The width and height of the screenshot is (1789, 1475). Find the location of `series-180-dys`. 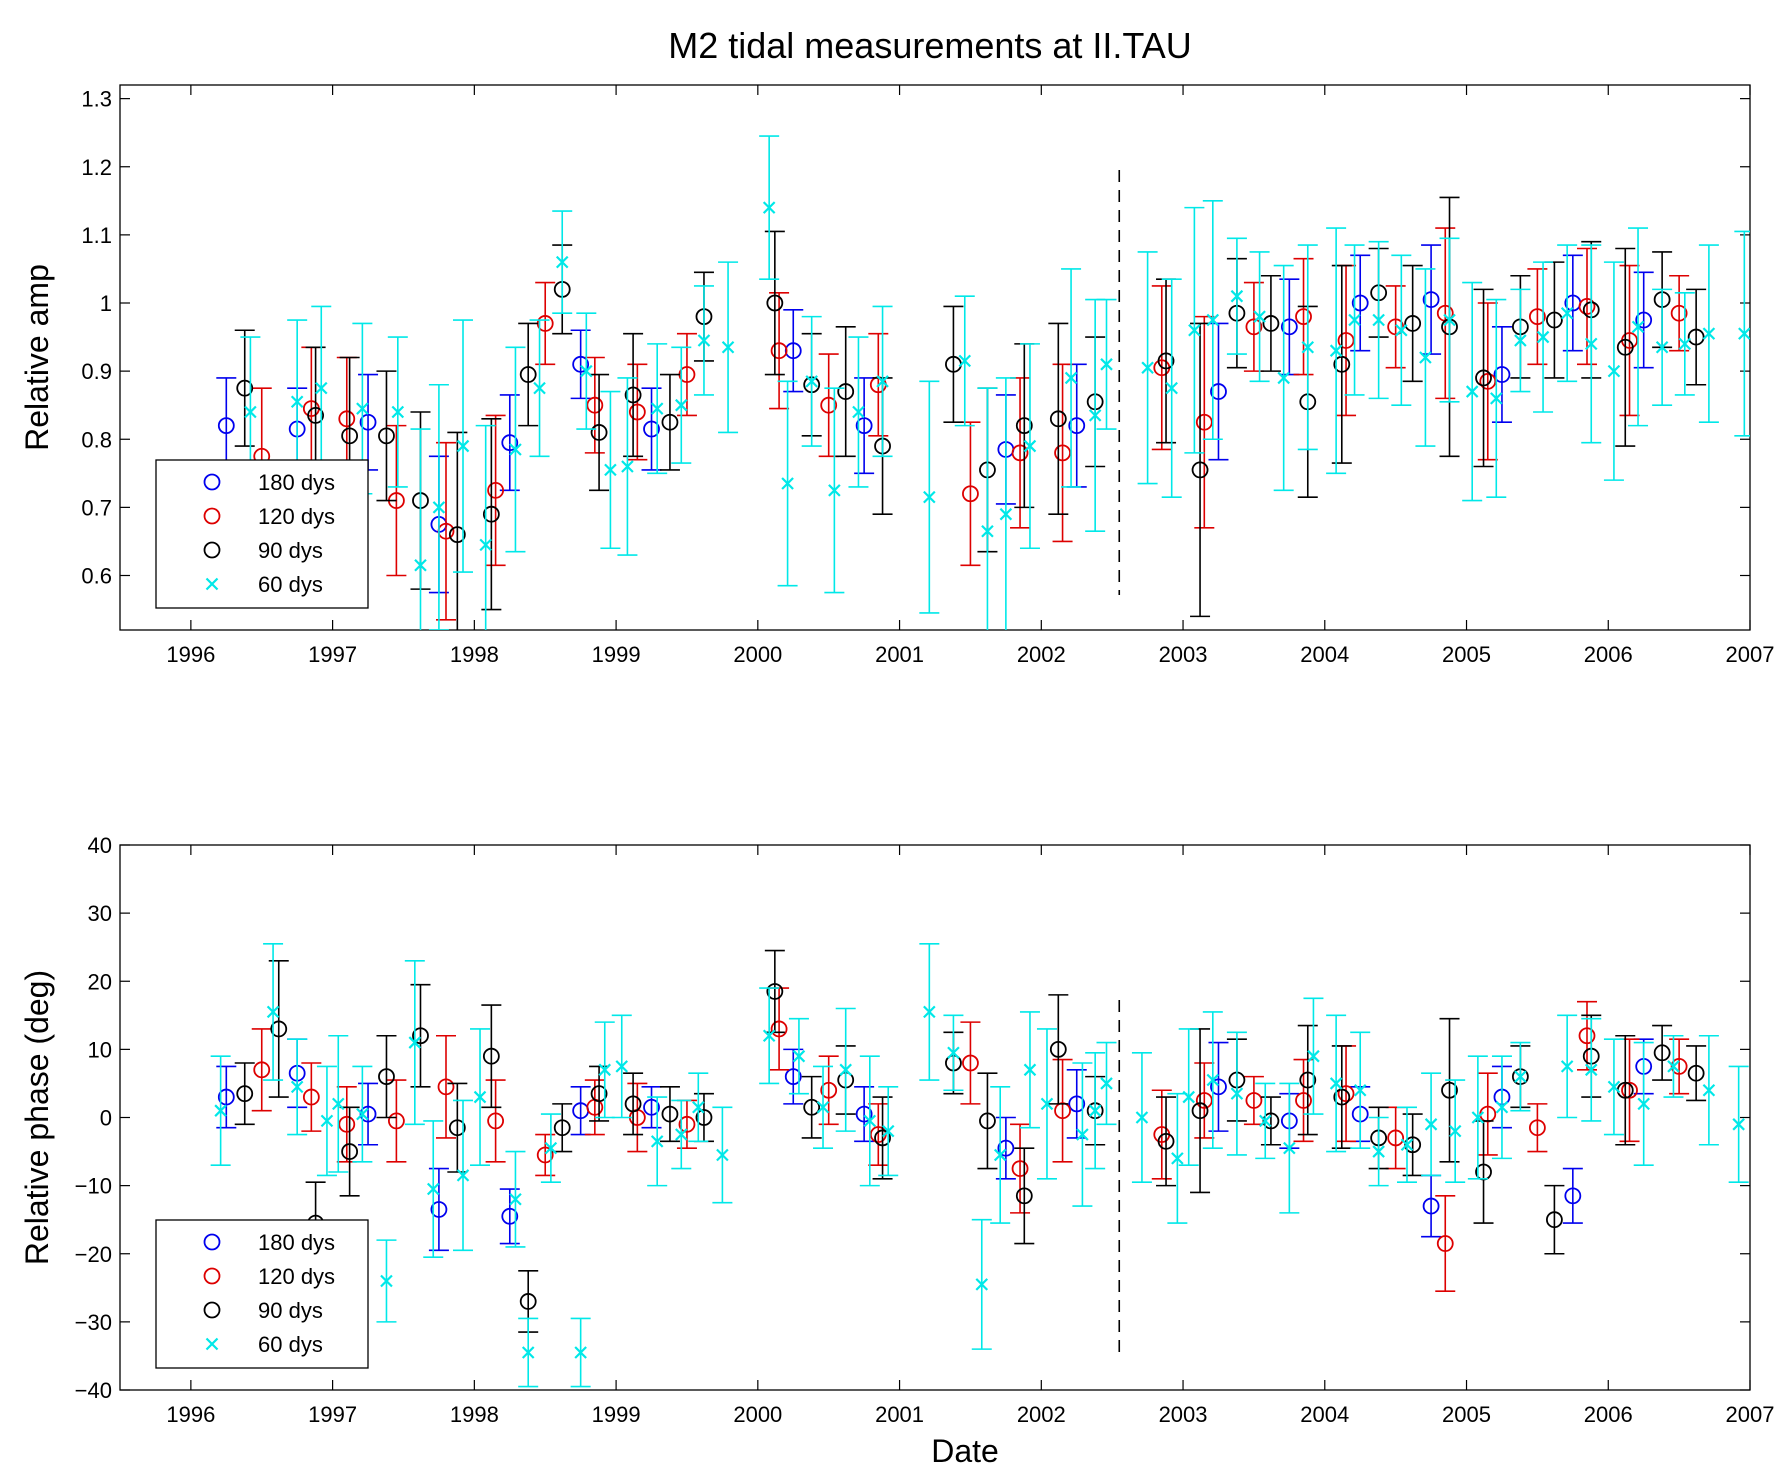

series-180-dys is located at coordinates (935, 1145).